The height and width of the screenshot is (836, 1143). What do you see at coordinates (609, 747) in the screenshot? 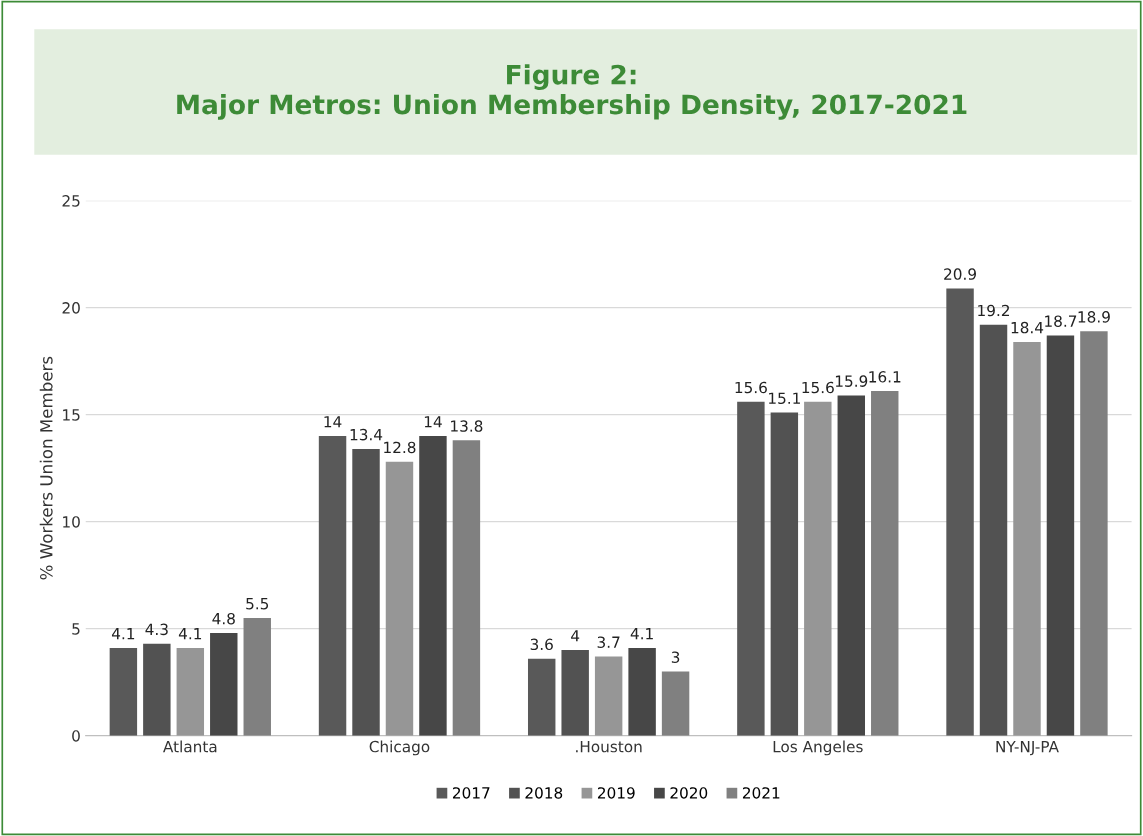
I see `x-tick-label: .Houston` at bounding box center [609, 747].